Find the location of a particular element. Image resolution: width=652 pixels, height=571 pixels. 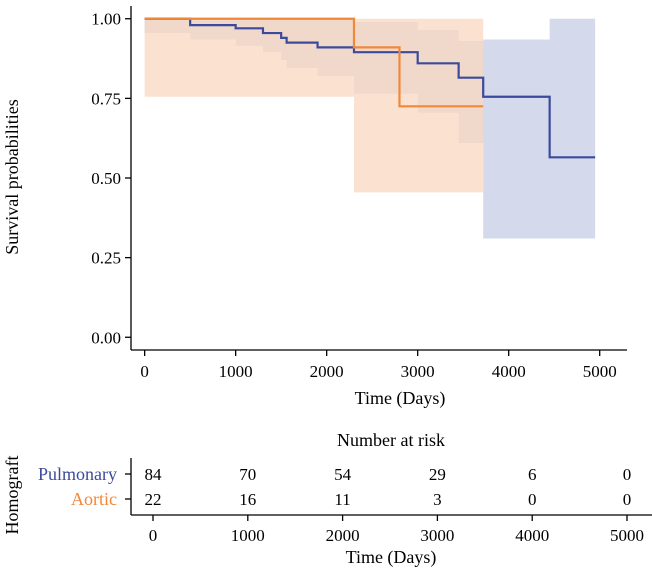

risk-x-tick-label: 0 is located at coordinates (153, 535).